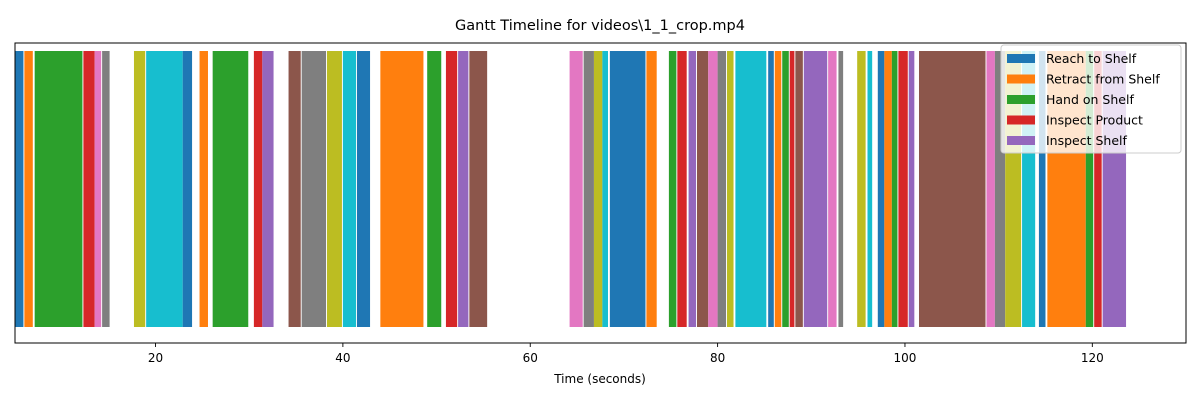  What do you see at coordinates (155, 358) in the screenshot?
I see `x-tick-label: 20` at bounding box center [155, 358].